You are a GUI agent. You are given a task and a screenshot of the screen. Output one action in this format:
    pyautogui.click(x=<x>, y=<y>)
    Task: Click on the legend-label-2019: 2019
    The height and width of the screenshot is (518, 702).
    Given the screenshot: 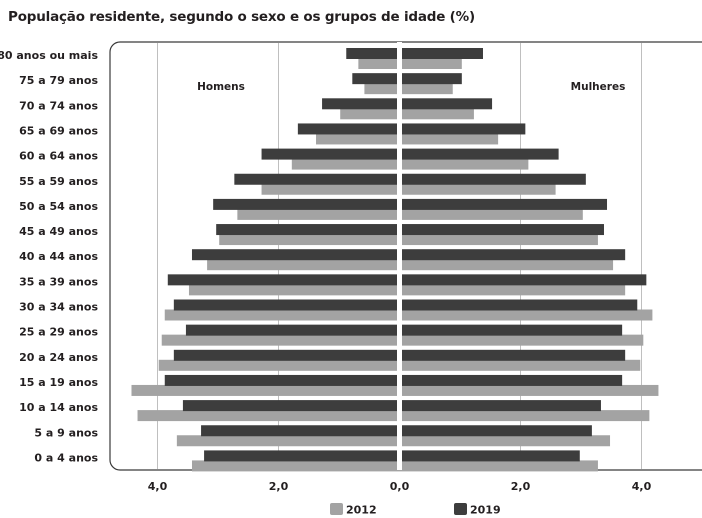 What is the action you would take?
    pyautogui.click(x=485, y=510)
    